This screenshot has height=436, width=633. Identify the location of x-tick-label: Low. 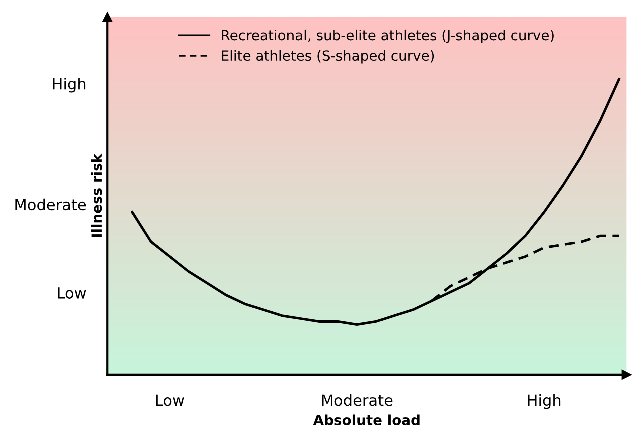
(170, 400).